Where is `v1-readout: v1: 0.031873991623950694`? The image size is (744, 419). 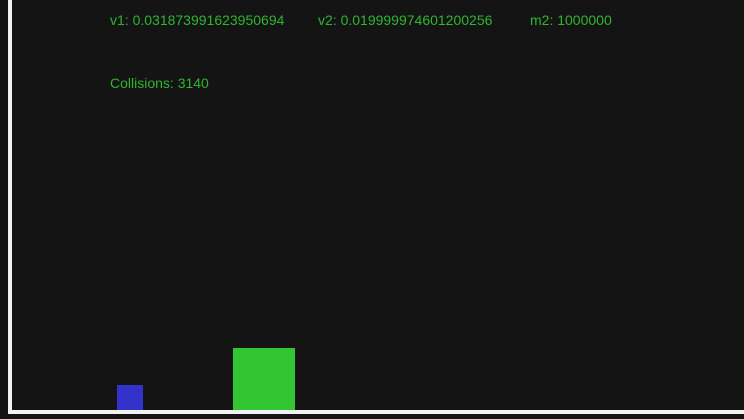 v1-readout: v1: 0.031873991623950694 is located at coordinates (197, 20).